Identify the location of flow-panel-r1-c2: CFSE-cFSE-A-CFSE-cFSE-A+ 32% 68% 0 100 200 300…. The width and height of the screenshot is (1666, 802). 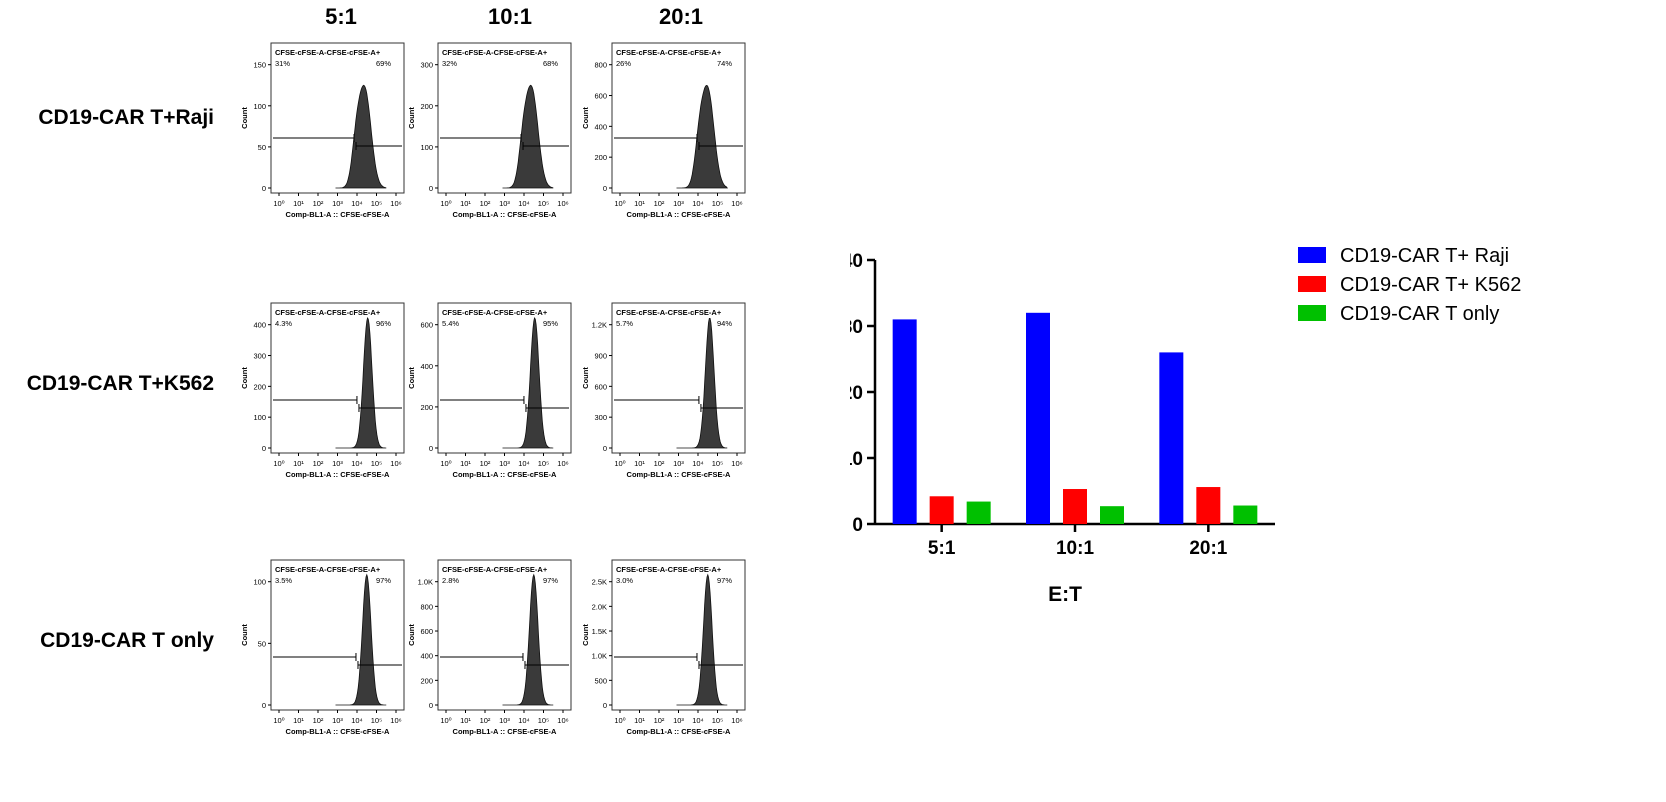
(489, 130).